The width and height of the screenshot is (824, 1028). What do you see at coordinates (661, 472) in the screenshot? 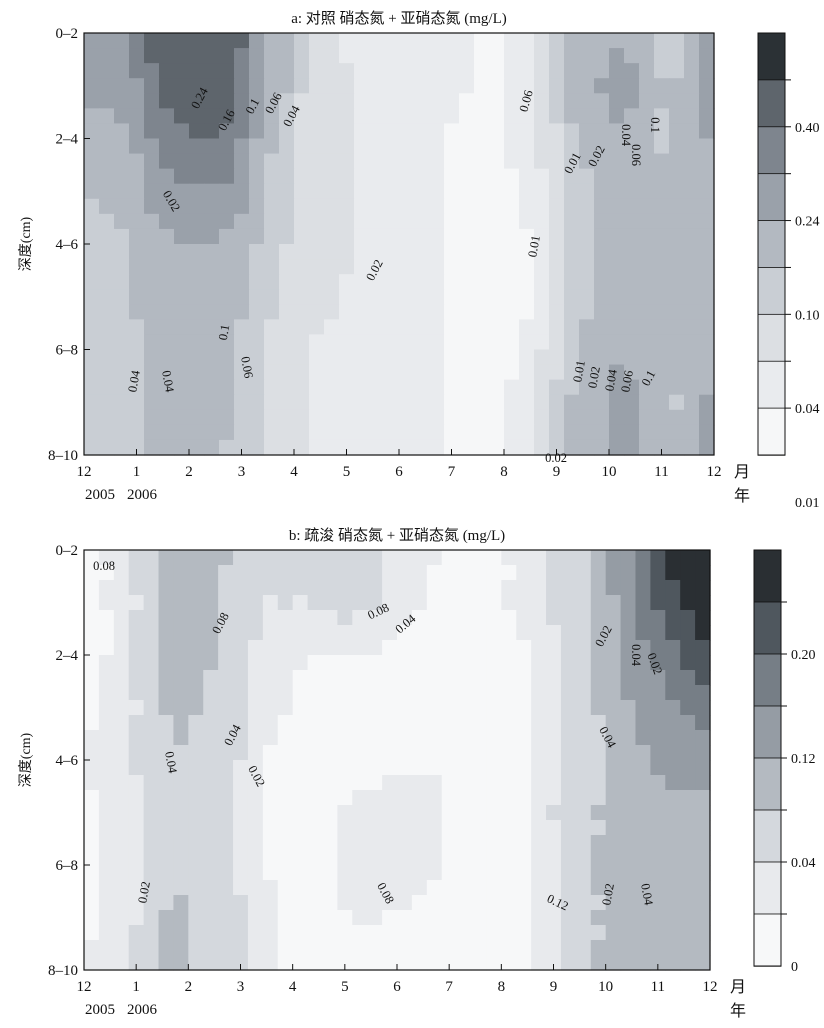
I see `x-tick-label: 11` at bounding box center [661, 472].